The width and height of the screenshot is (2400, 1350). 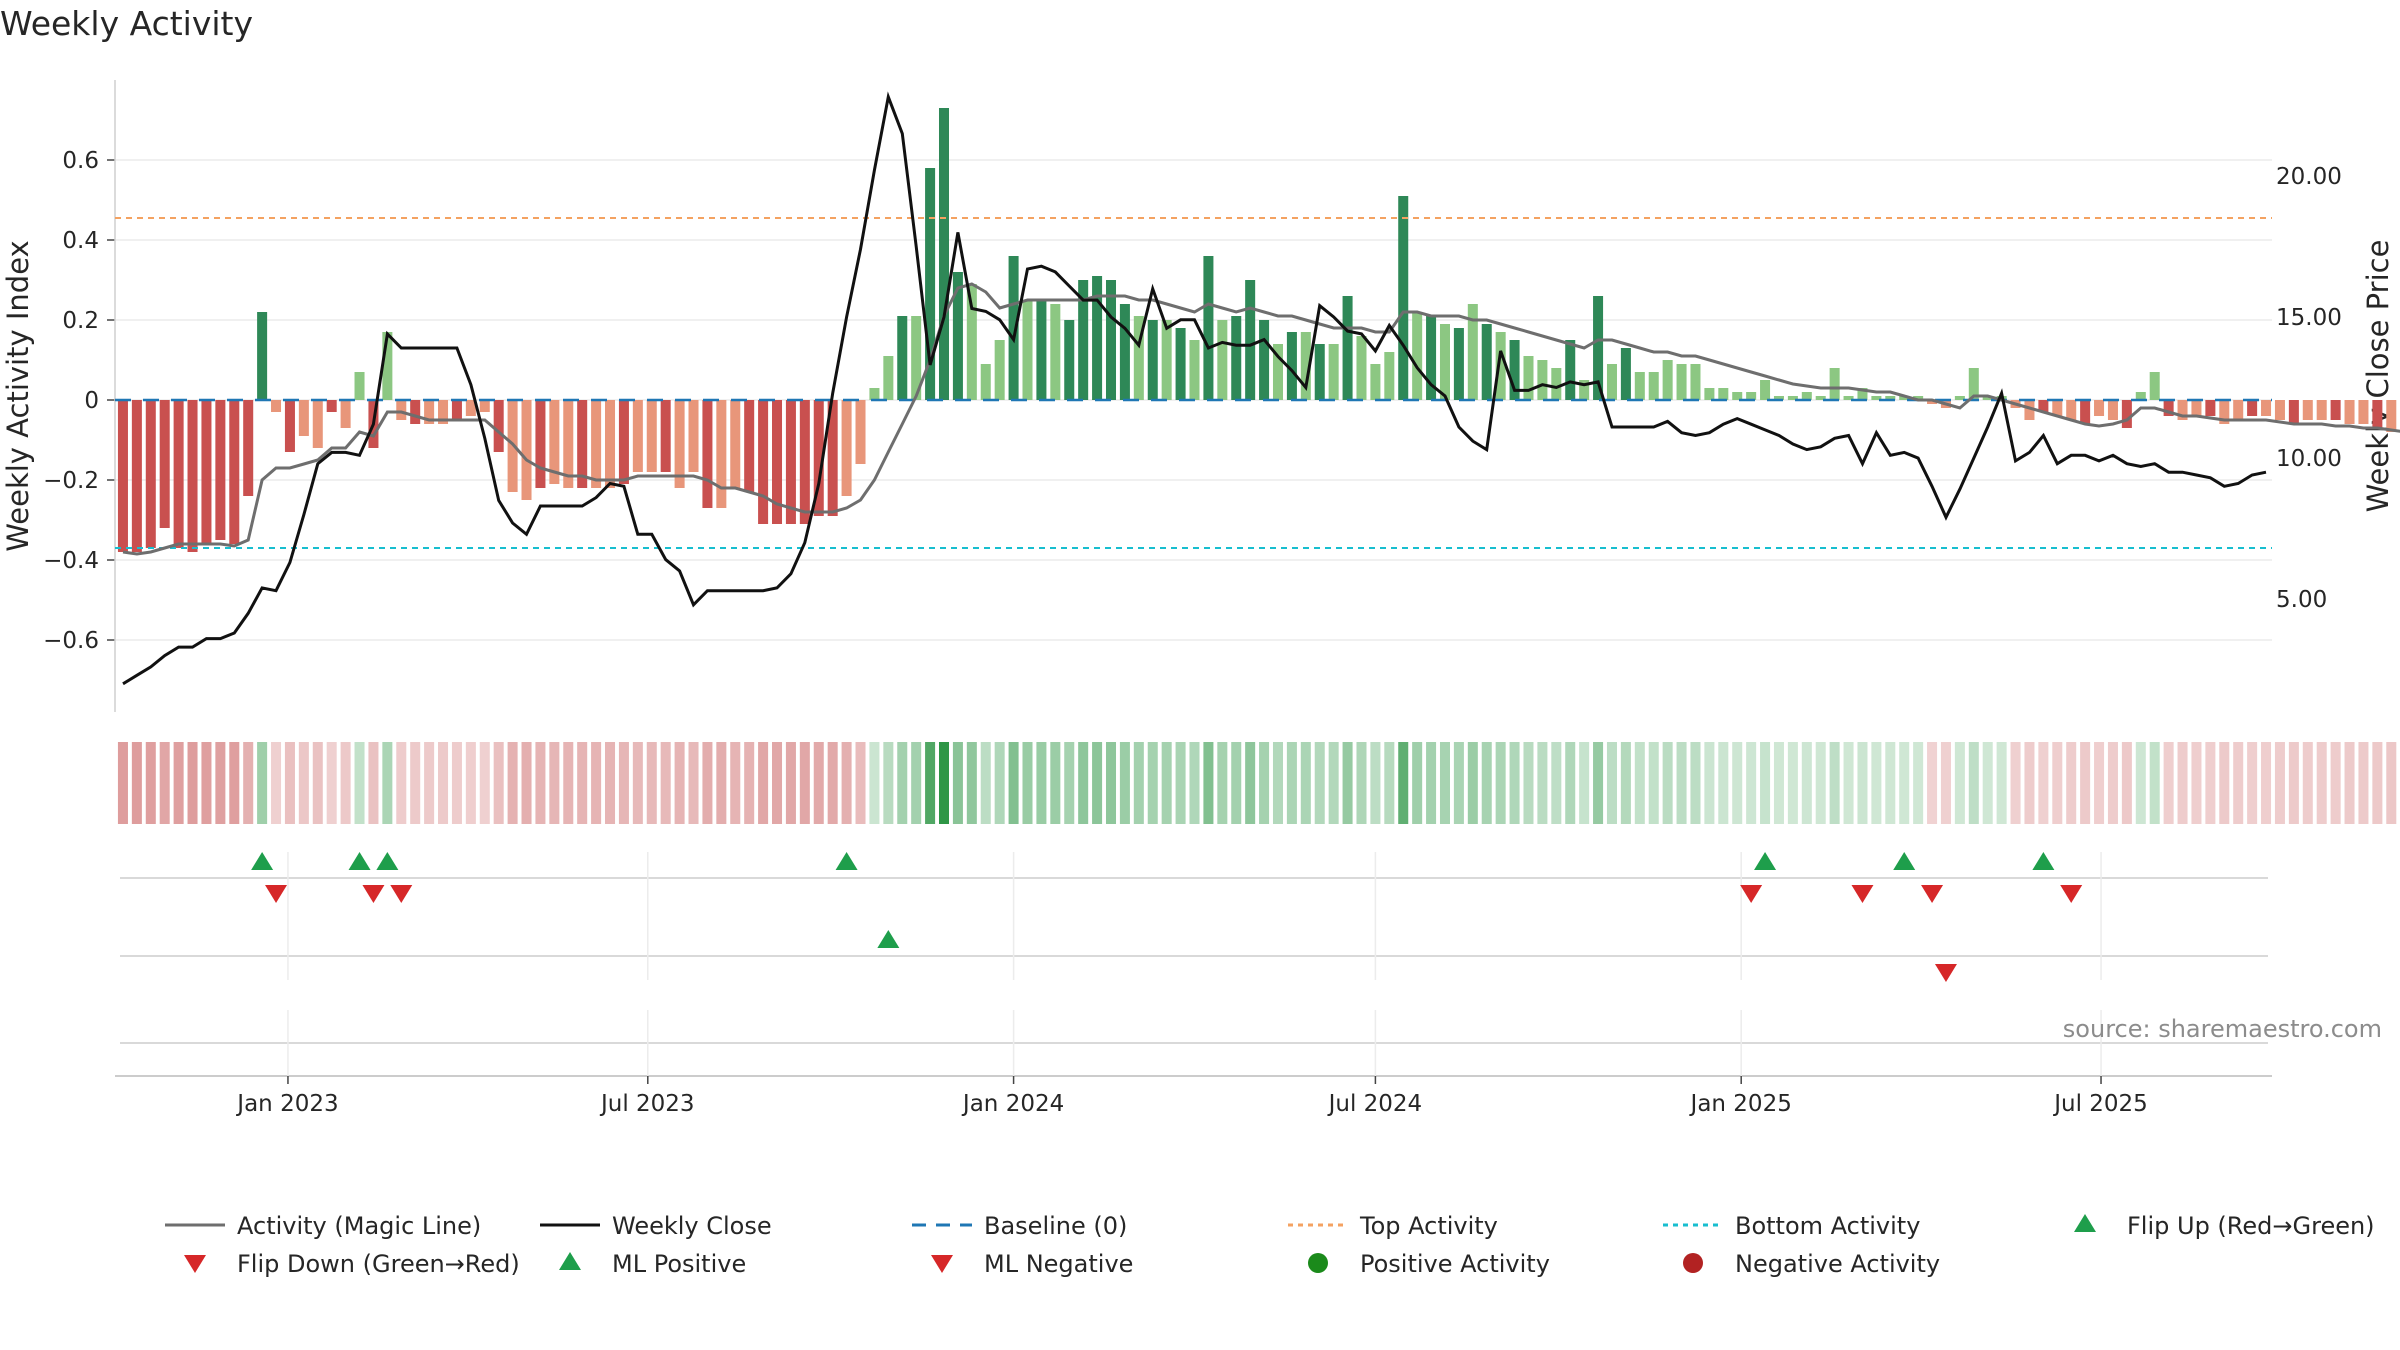 I want to click on x-tick-label: Jul 2023, so click(x=647, y=1104).